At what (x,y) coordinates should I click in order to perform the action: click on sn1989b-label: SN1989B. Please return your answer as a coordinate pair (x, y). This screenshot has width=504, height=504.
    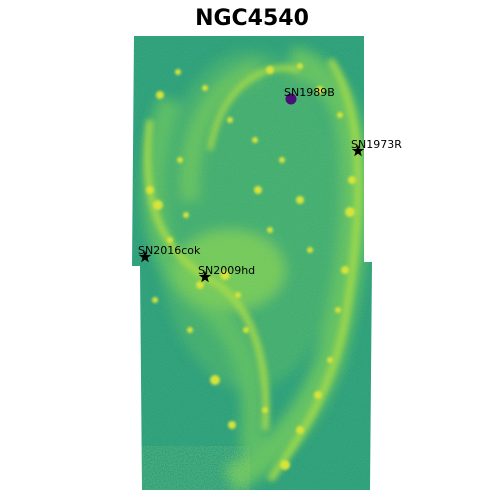
    Looking at the image, I should click on (309, 92).